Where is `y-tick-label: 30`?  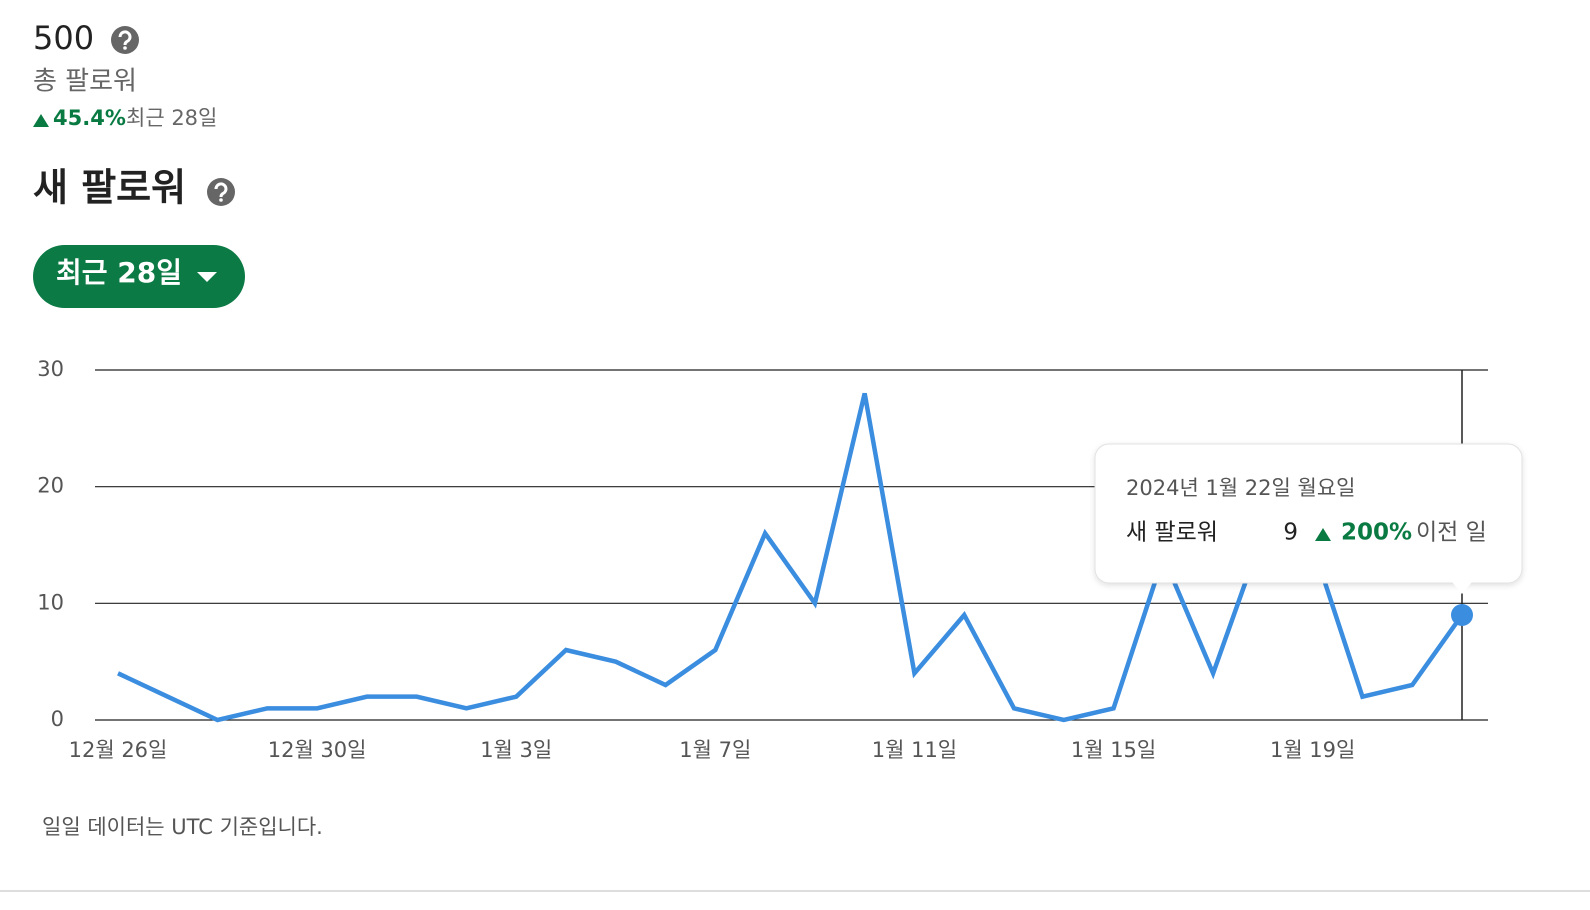 y-tick-label: 30 is located at coordinates (50, 369).